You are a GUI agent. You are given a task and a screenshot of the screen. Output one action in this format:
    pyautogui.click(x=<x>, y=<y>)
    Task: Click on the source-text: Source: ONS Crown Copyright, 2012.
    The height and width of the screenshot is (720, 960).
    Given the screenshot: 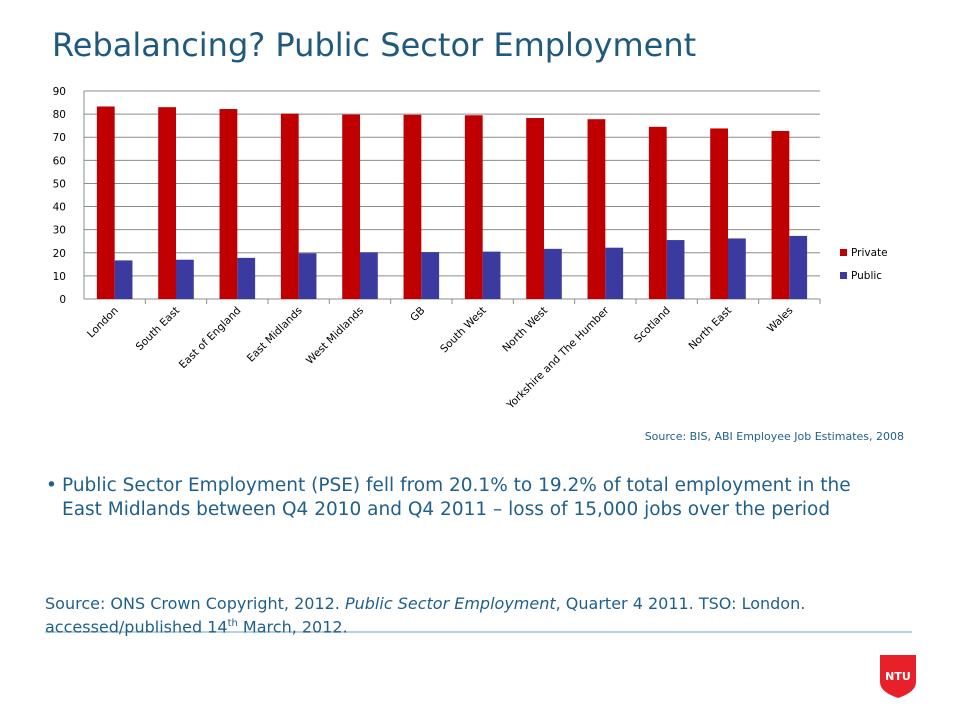 What is the action you would take?
    pyautogui.click(x=195, y=603)
    